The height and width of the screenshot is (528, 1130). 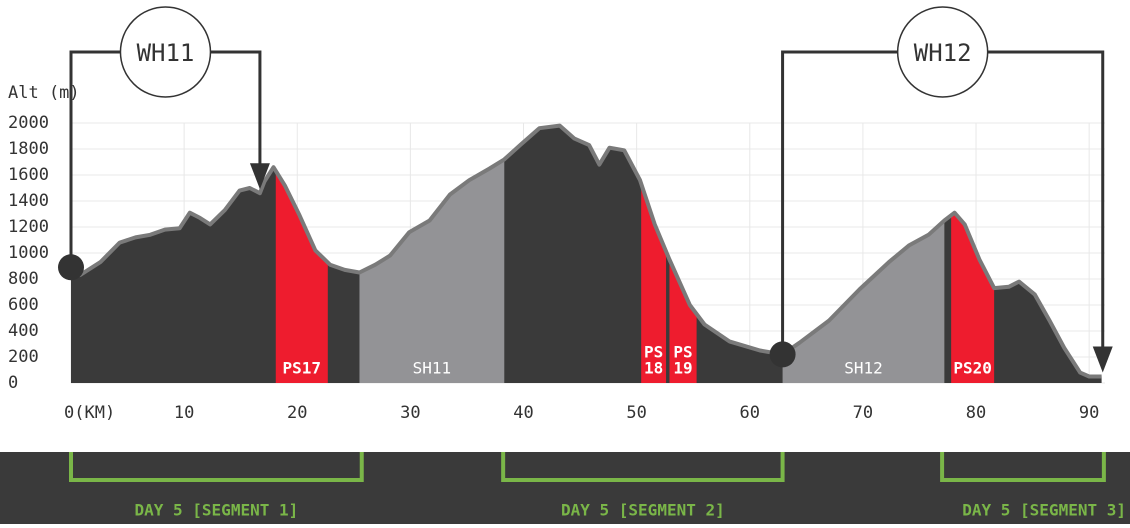 I want to click on day-label: DAY 5 [SEGMENT 2], so click(x=643, y=510).